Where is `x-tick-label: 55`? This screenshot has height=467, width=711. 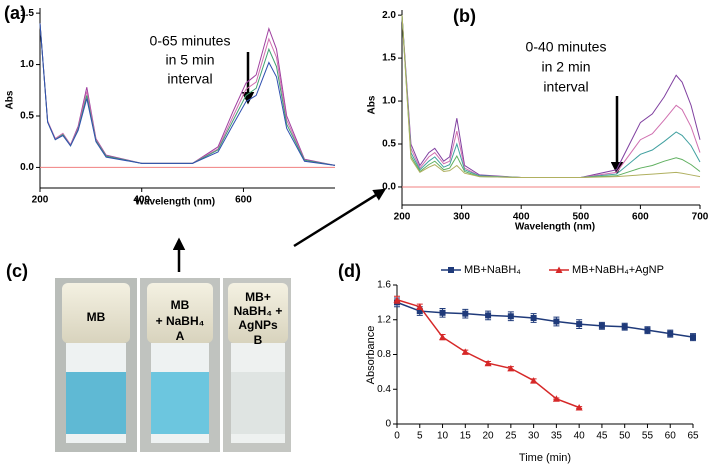
x-tick-label: 55 is located at coordinates (648, 436).